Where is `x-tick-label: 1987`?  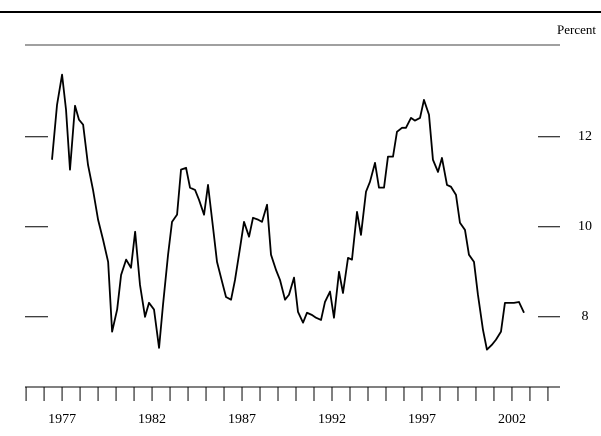
x-tick-label: 1987 is located at coordinates (242, 419).